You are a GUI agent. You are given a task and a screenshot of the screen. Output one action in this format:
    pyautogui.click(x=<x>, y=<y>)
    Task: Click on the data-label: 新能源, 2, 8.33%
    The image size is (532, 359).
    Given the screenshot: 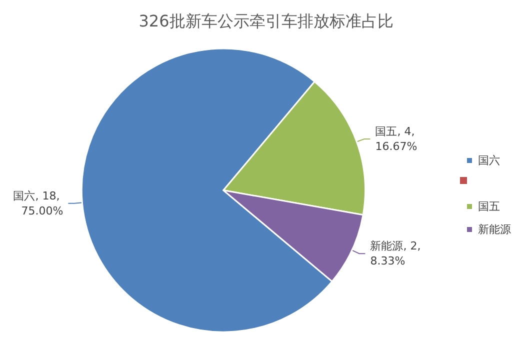 What is the action you would take?
    pyautogui.click(x=397, y=254)
    